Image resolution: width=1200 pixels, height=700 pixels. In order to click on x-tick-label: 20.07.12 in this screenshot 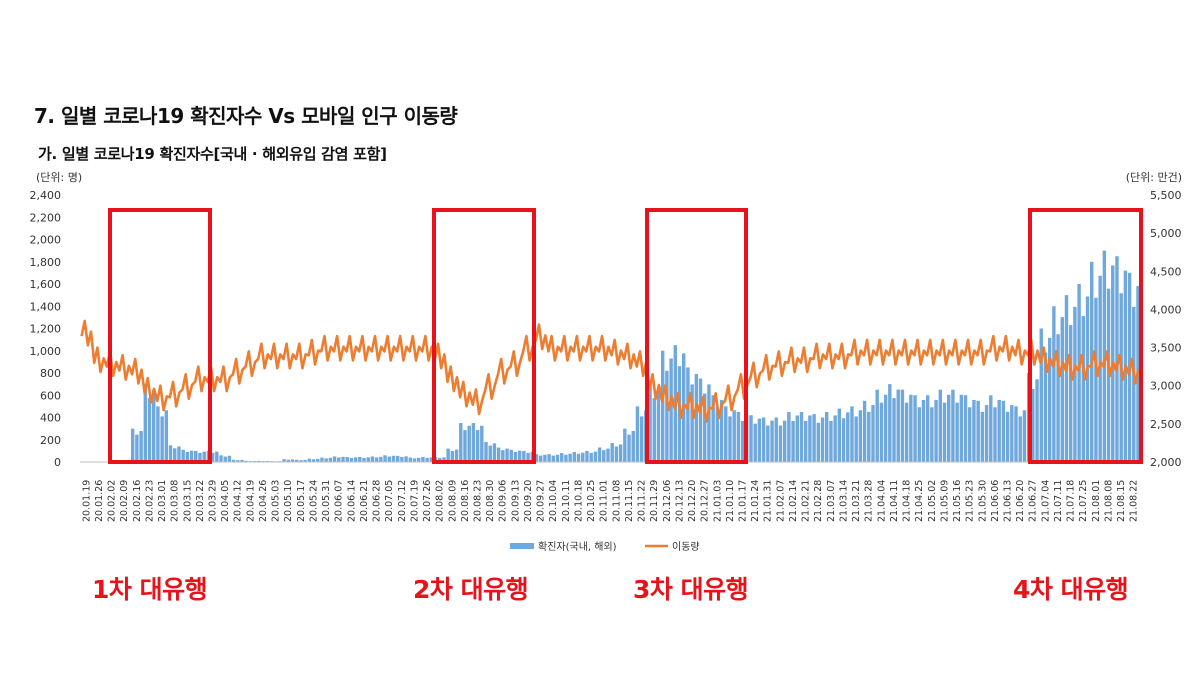, I will do `click(402, 501)`.